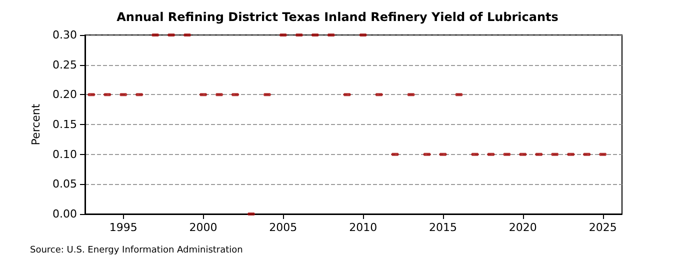 The image size is (675, 275). What do you see at coordinates (337, 17) in the screenshot?
I see `chart-title: Annual Refining District Texas Inland Refinery Yield of Lubricants` at bounding box center [337, 17].